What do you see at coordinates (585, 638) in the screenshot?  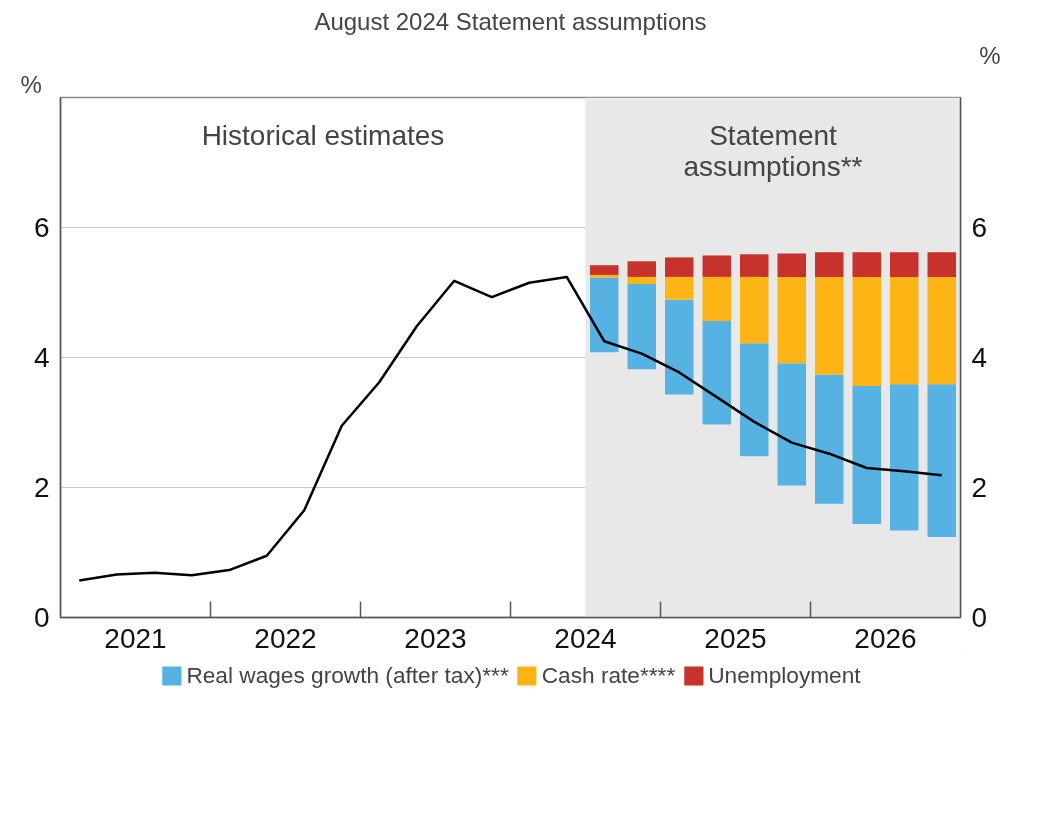 I see `x-tick-label: 2024` at bounding box center [585, 638].